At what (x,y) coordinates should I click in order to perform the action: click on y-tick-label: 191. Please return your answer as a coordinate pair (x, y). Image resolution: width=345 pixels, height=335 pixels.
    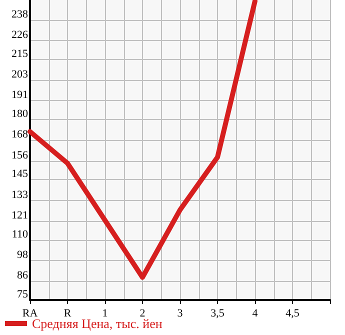
    Looking at the image, I should click on (20, 95).